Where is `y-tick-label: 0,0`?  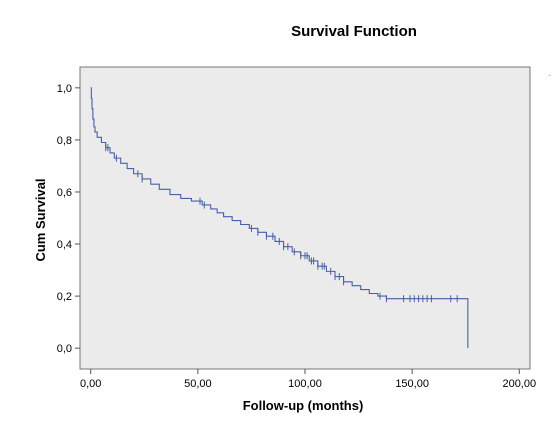
y-tick-label: 0,0 is located at coordinates (64, 349).